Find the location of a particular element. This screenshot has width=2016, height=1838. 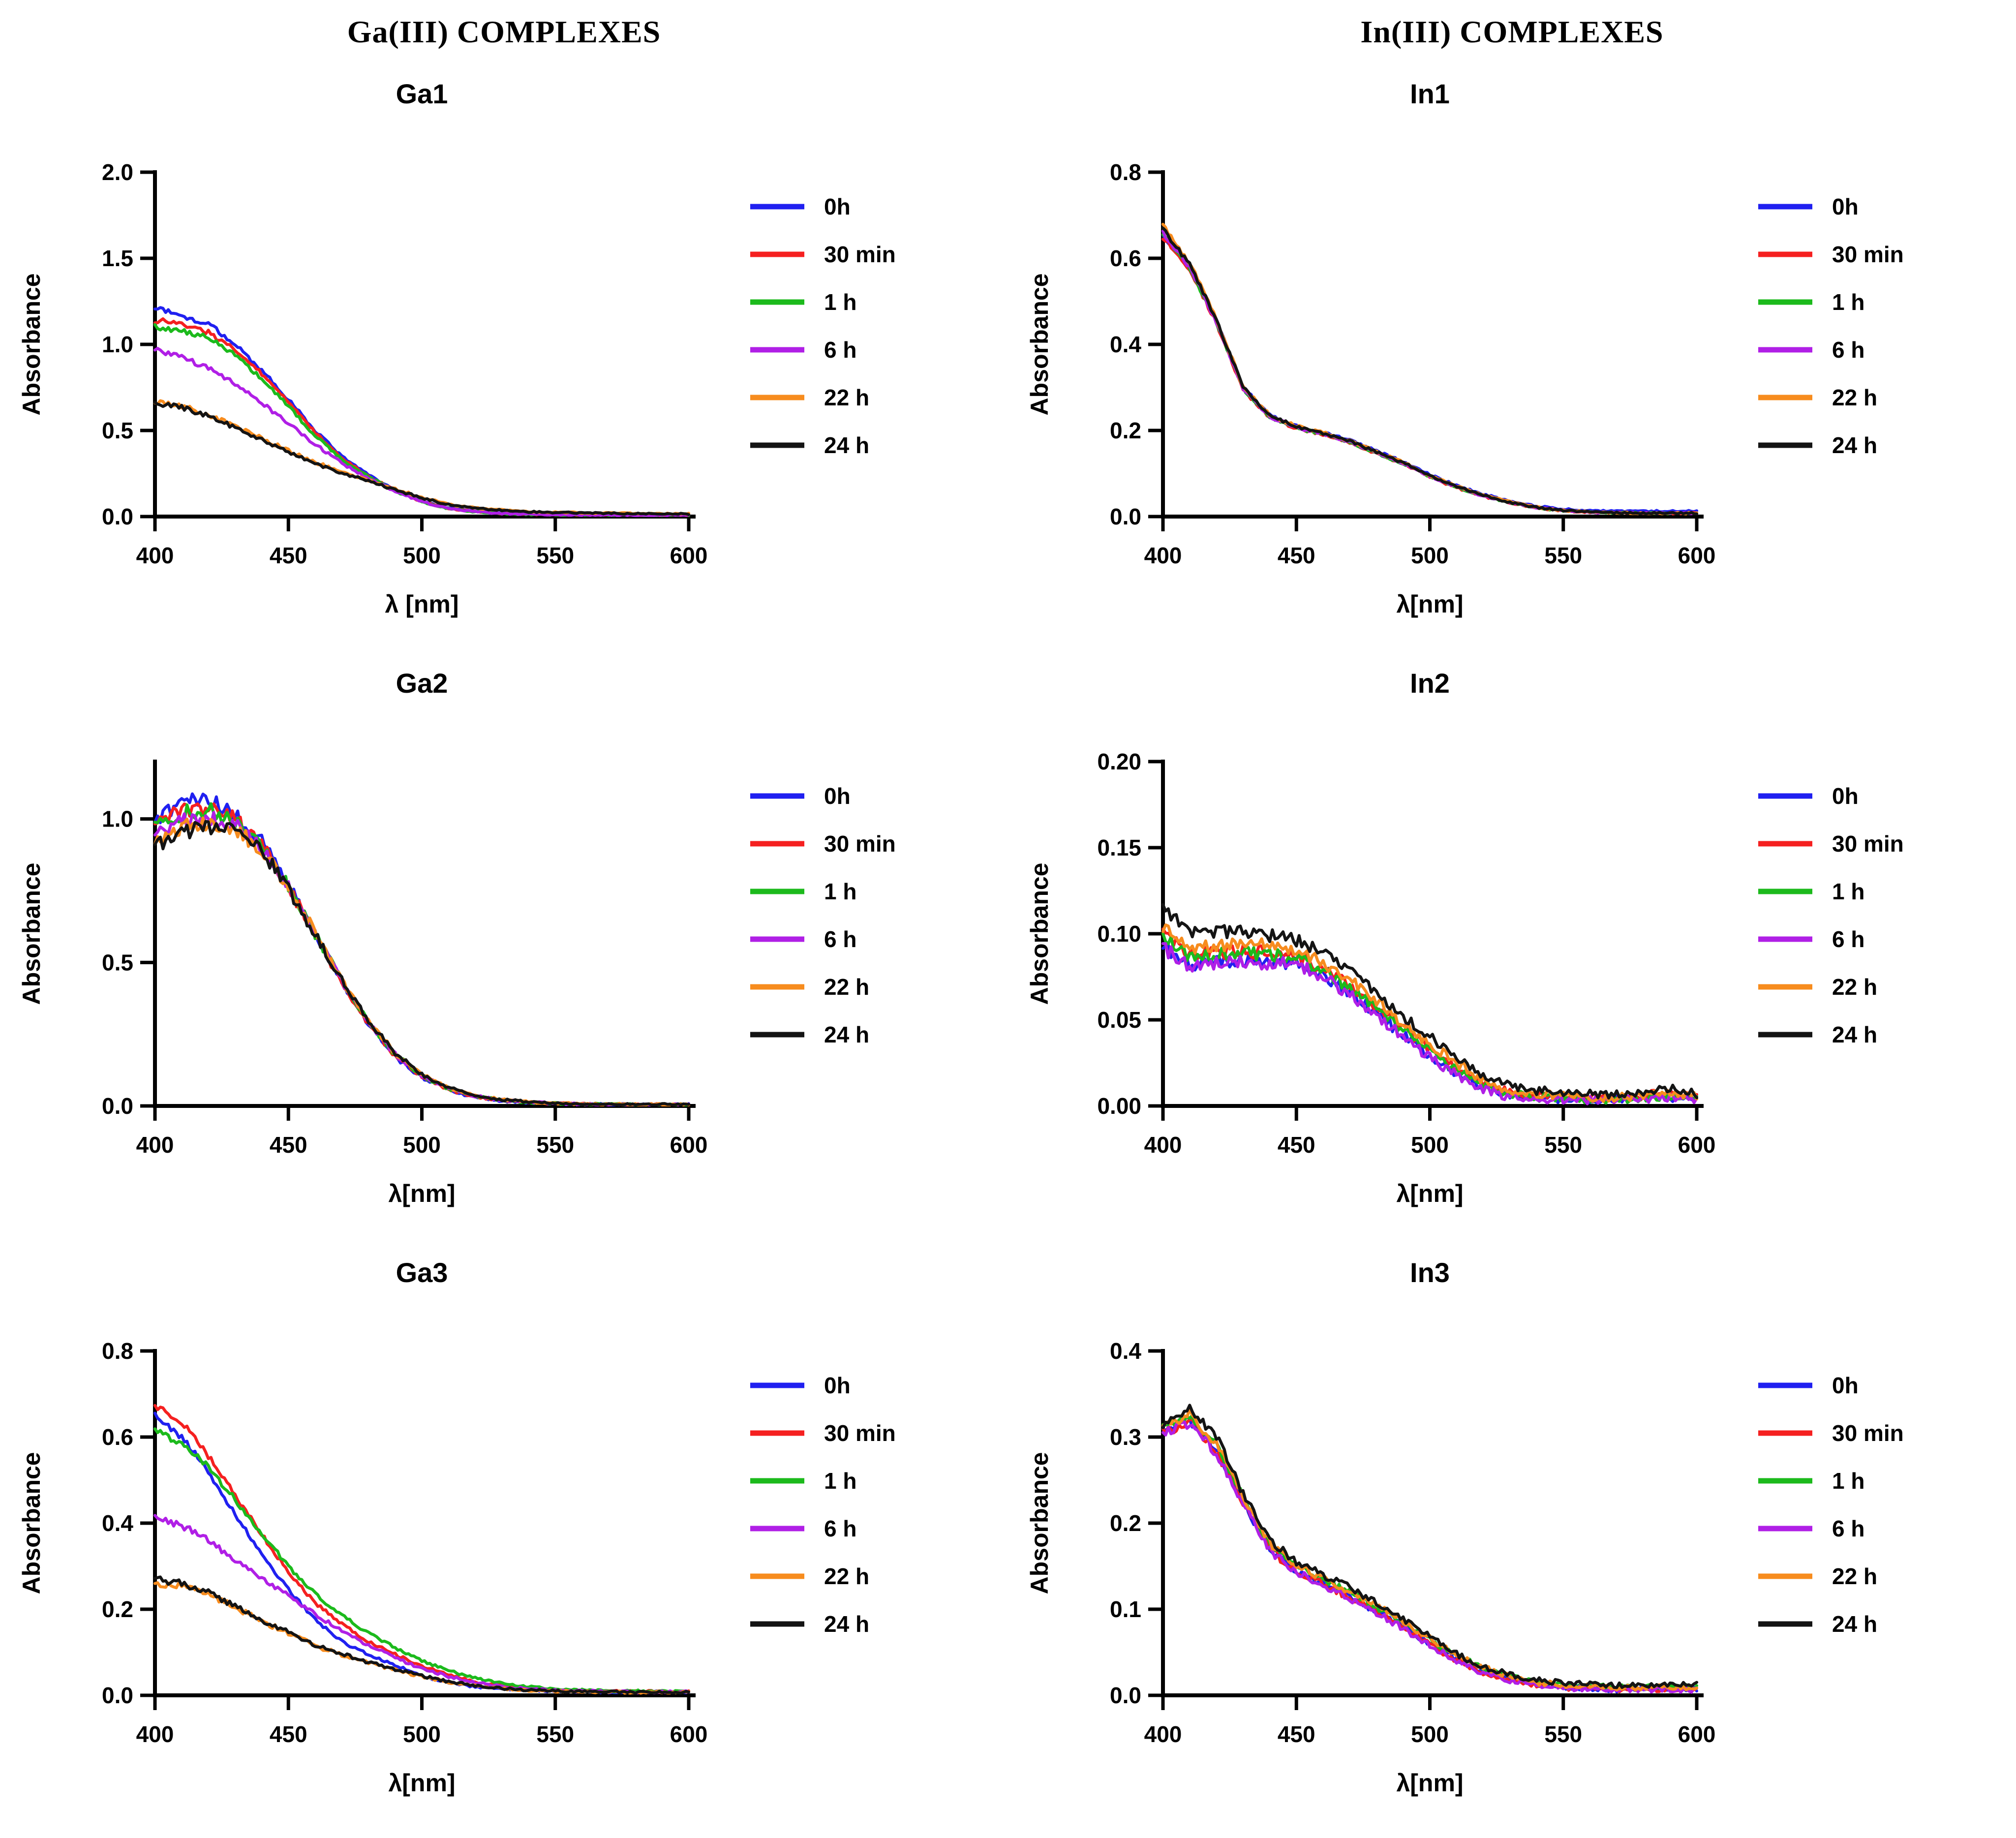

ga1-legend-label-24-h: 24 h is located at coordinates (847, 445).